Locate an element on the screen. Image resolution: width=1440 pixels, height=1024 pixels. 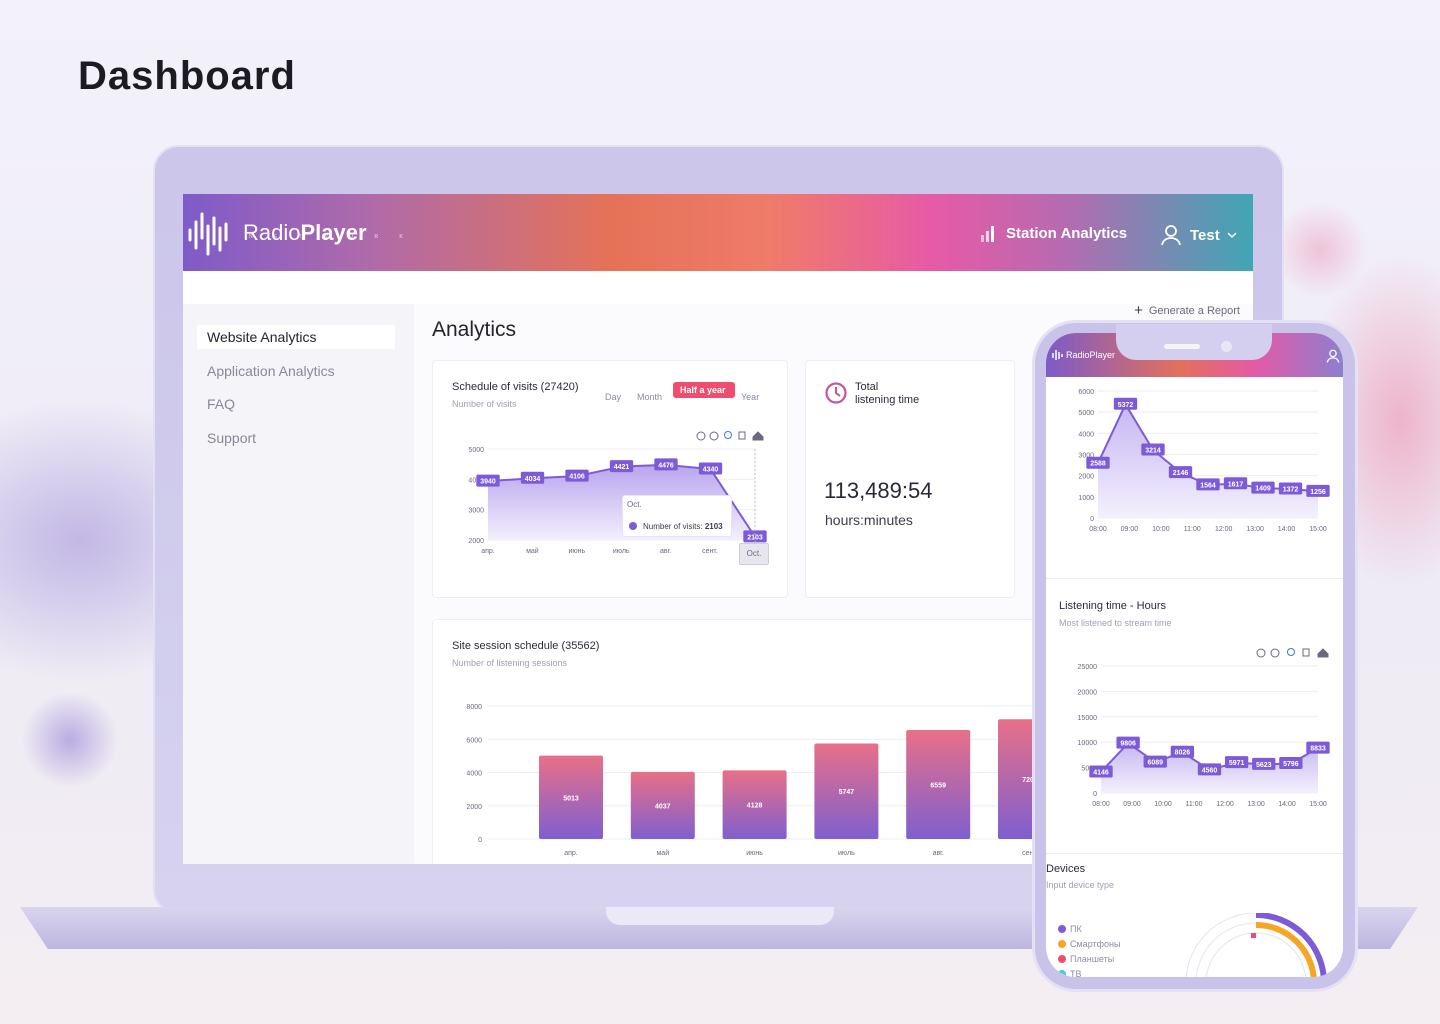
plus-icon: + is located at coordinates (1138, 310).